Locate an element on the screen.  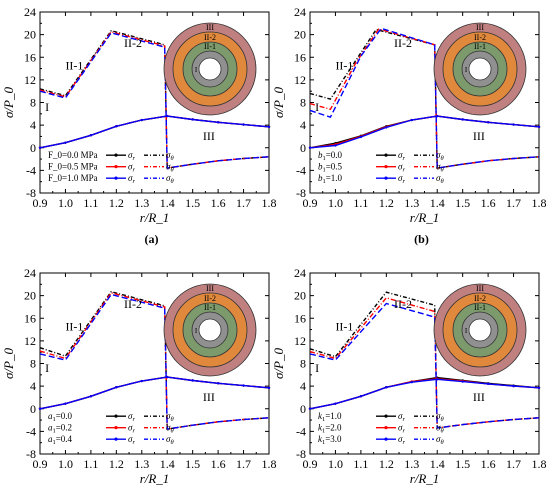
legend-param-label: a1=0.0 is located at coordinates (60, 417).